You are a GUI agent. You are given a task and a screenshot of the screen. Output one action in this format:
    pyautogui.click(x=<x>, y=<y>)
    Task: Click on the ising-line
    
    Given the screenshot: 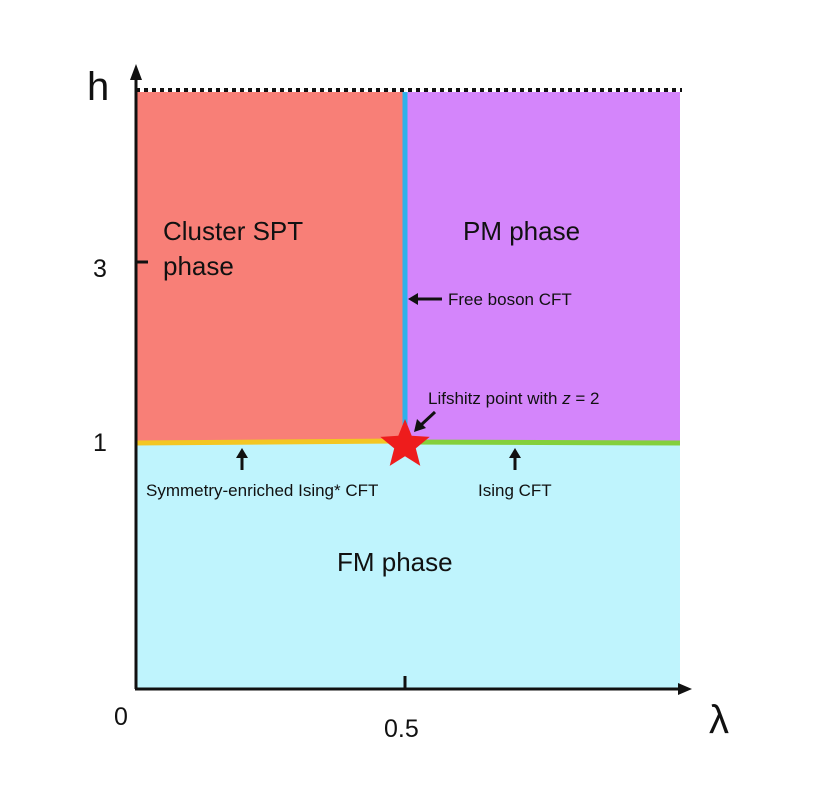 What is the action you would take?
    pyautogui.click(x=542, y=442)
    